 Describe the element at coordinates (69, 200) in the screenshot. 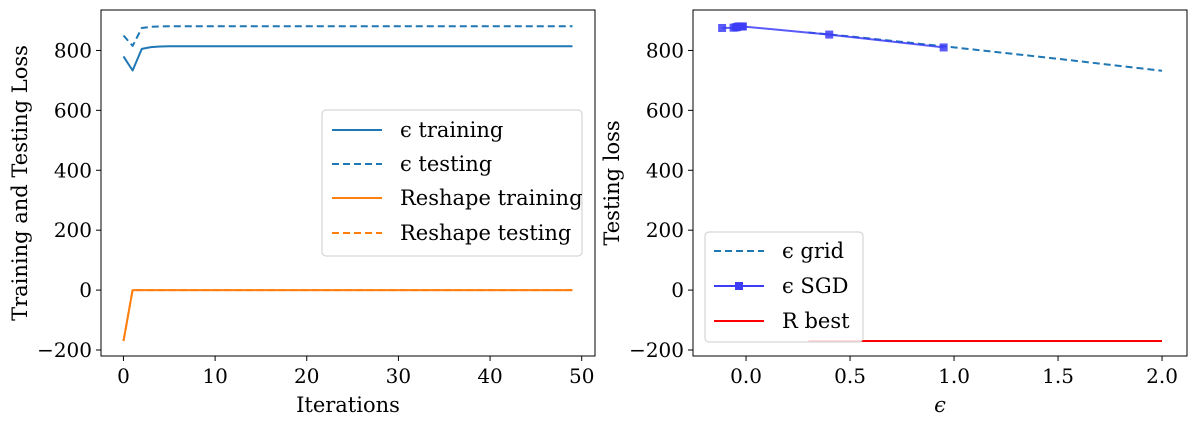

I see `left-y-ticks: −200 0 200 400 600 800` at that location.